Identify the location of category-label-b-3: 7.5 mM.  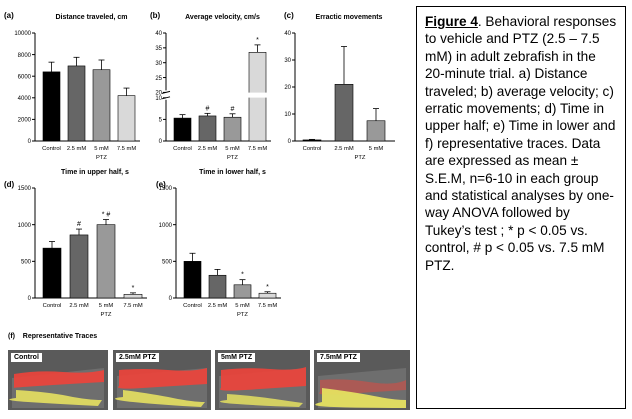
(257, 149).